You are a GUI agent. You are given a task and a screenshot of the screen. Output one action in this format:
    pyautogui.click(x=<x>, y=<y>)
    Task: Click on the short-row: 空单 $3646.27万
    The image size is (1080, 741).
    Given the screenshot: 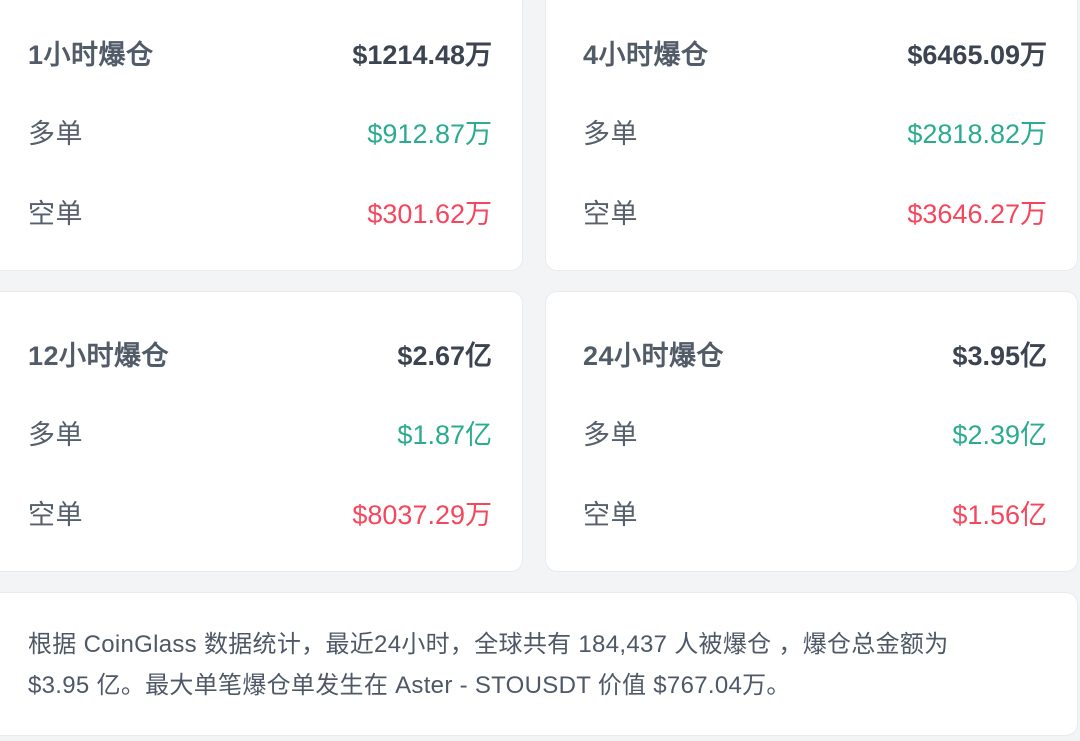 What is the action you would take?
    pyautogui.click(x=815, y=212)
    